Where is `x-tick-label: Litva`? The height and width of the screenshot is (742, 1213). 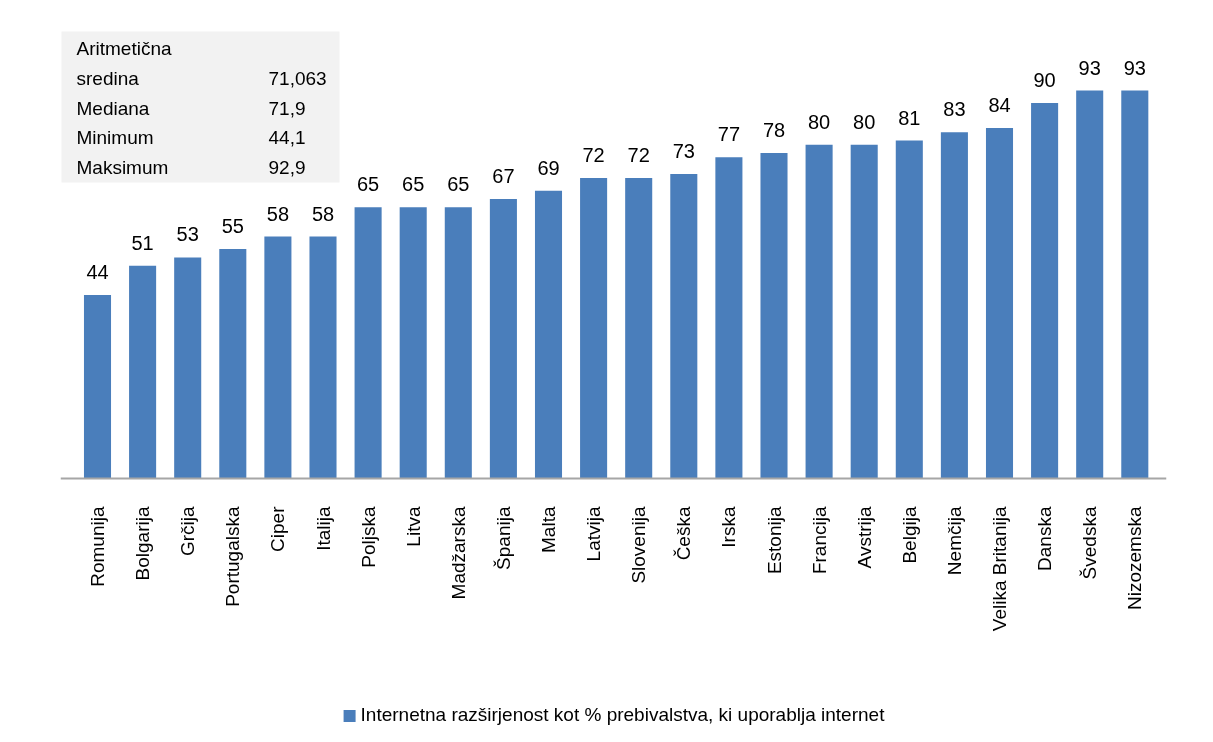 x-tick-label: Litva is located at coordinates (413, 526).